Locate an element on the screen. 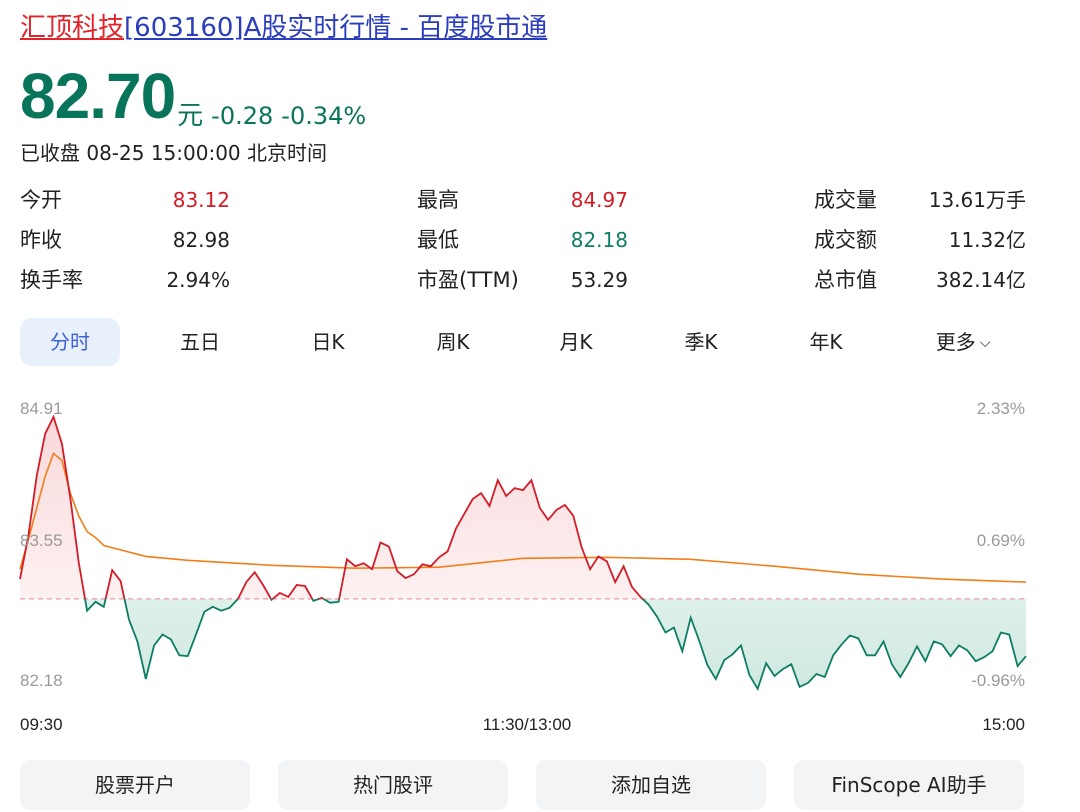  stat-label-prev-close: 昨收 is located at coordinates (41, 240).